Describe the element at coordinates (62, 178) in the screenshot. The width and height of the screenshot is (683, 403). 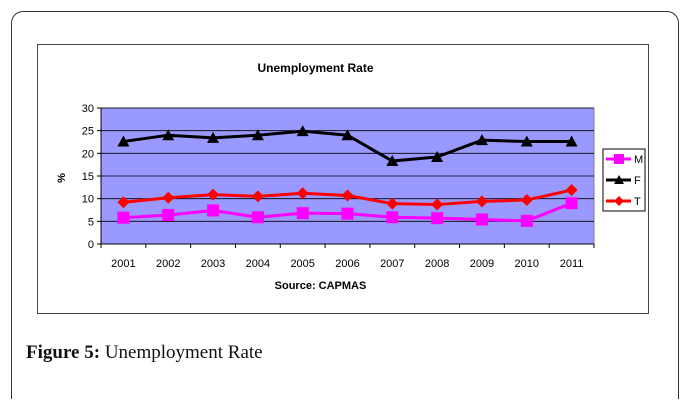
I see `y-axis-label: %` at that location.